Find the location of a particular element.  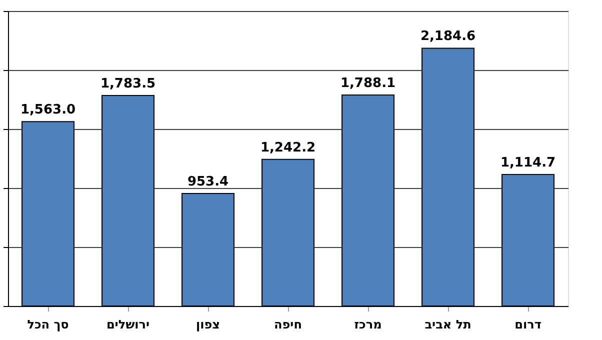

data-label: 2,184.6 is located at coordinates (448, 36).